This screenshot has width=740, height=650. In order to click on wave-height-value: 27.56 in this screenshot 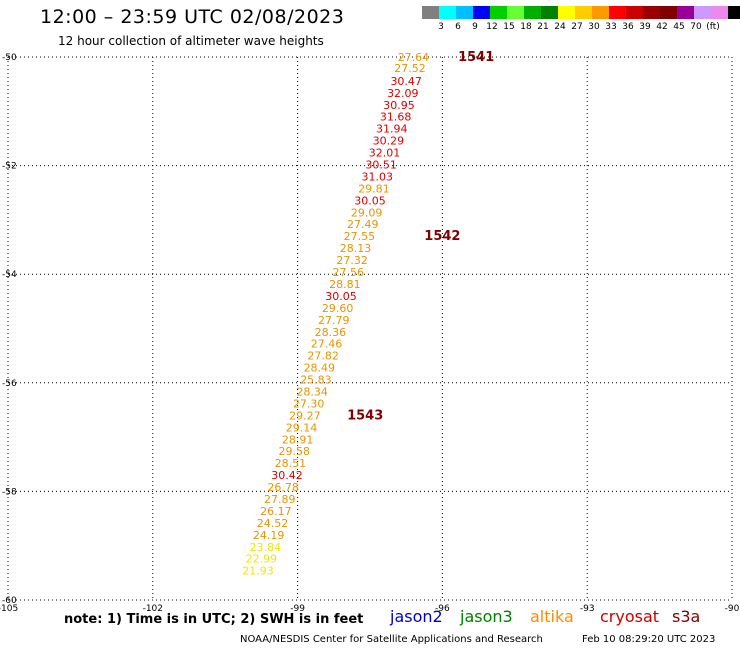, I will do `click(349, 272)`.